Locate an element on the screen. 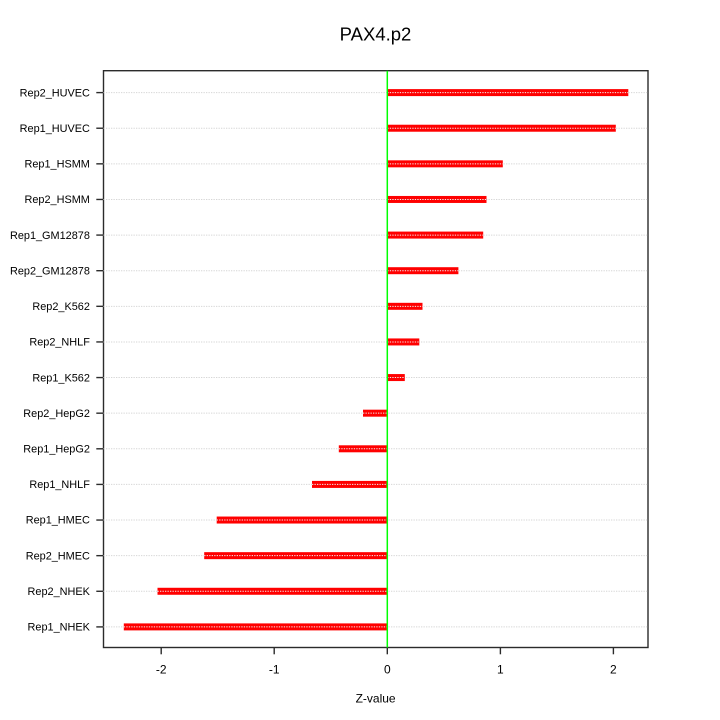  svg-text: Z-value is located at coordinates (376, 699).